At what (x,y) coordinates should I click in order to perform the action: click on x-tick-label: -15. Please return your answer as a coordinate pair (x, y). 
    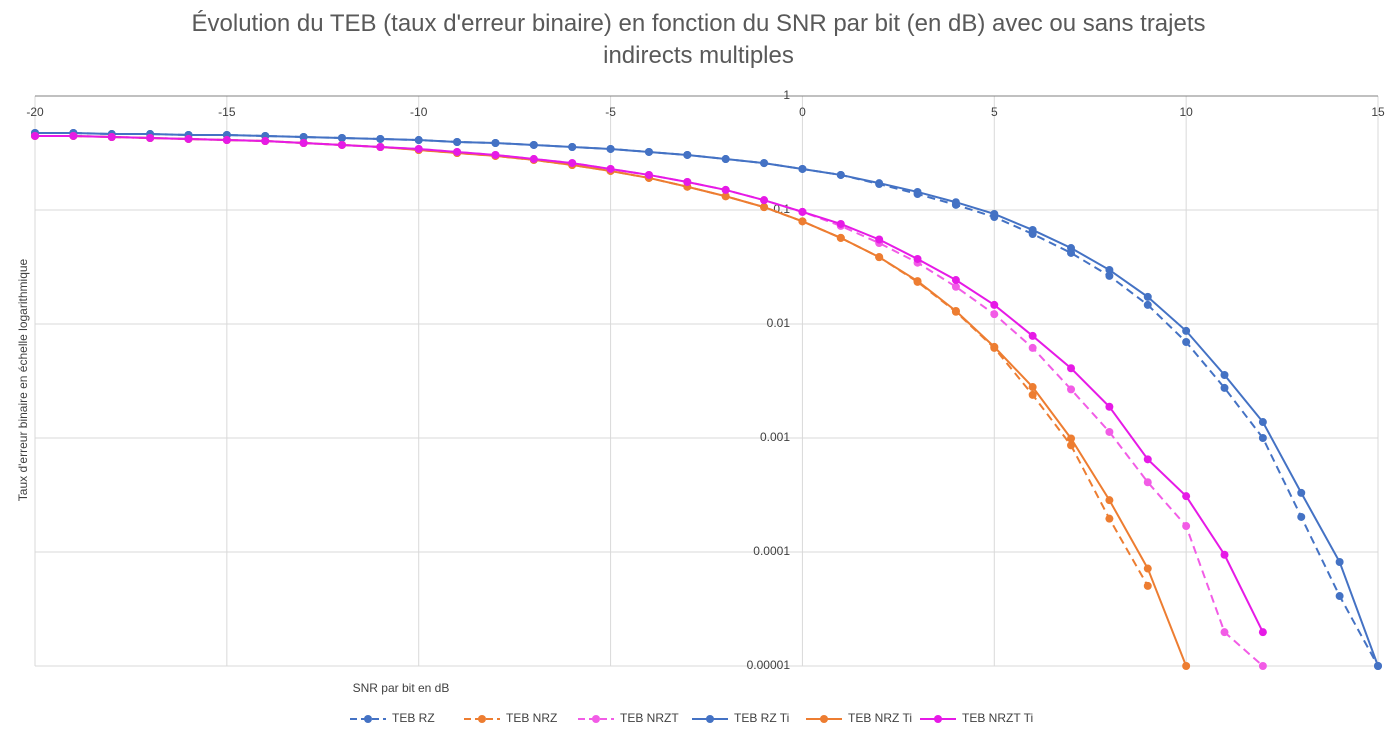
    Looking at the image, I should click on (227, 112).